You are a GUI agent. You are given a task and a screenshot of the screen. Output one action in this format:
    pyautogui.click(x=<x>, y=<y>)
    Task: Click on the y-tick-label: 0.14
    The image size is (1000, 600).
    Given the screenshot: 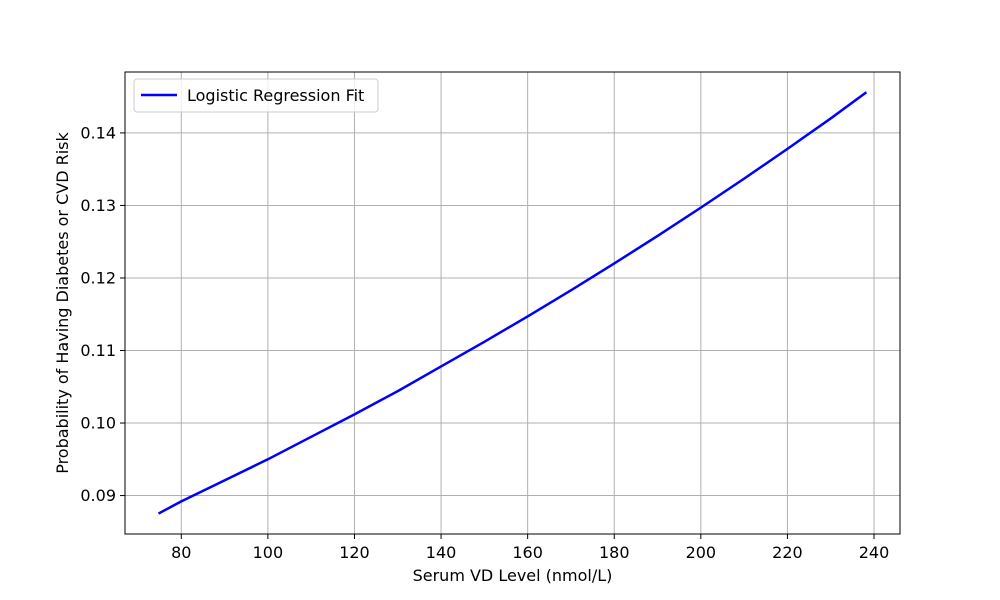 What is the action you would take?
    pyautogui.click(x=98, y=132)
    